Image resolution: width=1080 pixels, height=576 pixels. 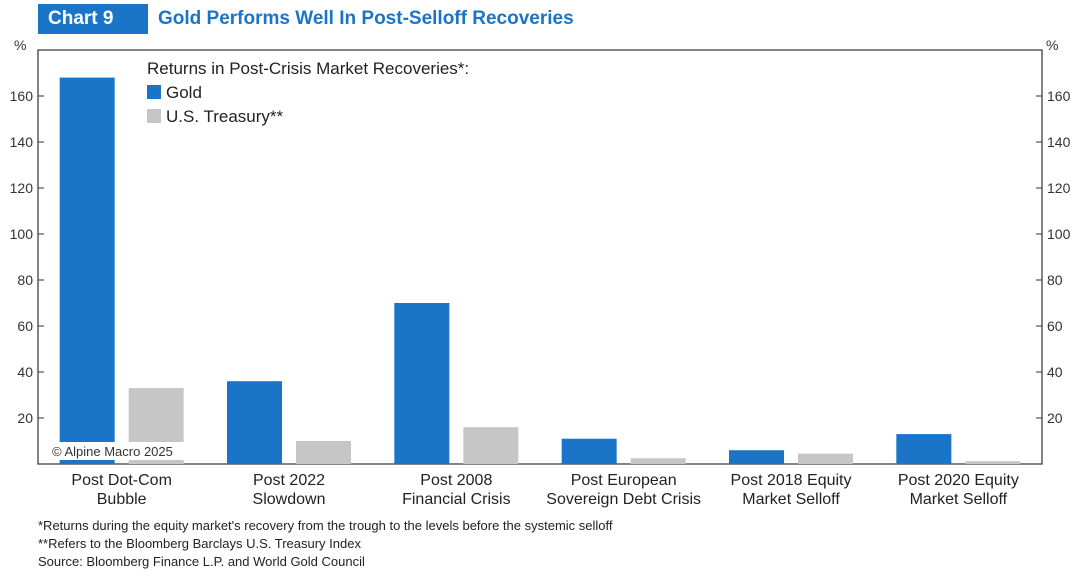 What do you see at coordinates (289, 480) in the screenshot?
I see `category-label: Post 2022` at bounding box center [289, 480].